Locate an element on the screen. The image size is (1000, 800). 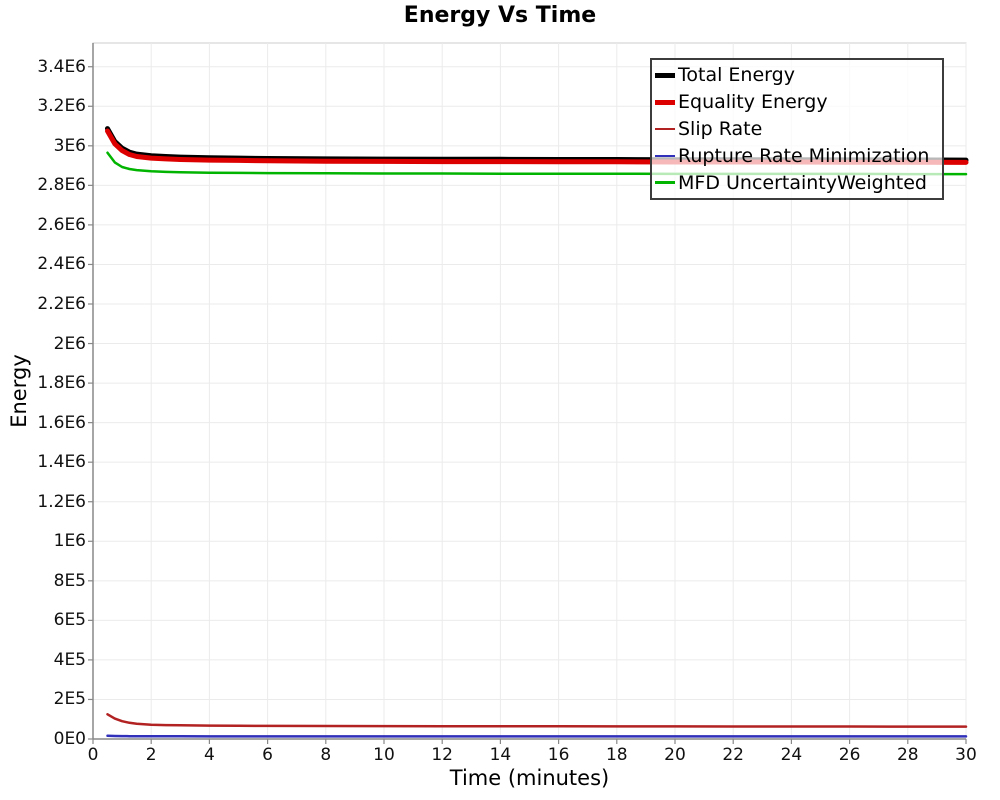
legend-item-slip-rate: Slip Rate is located at coordinates (797, 129).